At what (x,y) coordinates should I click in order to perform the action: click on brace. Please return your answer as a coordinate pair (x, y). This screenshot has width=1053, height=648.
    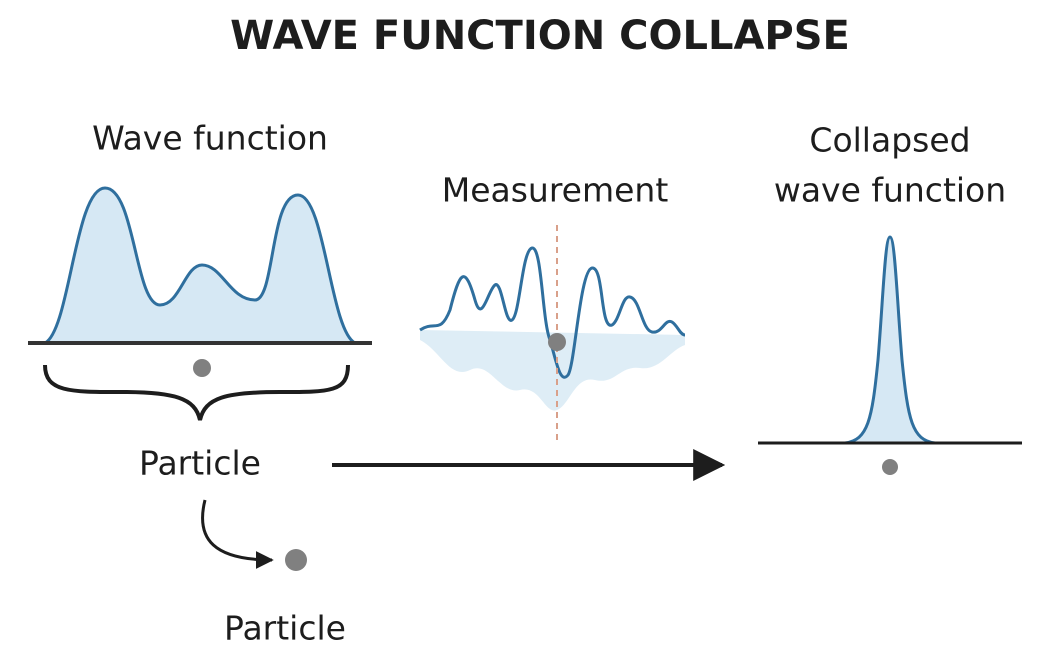
    Looking at the image, I should click on (196, 392).